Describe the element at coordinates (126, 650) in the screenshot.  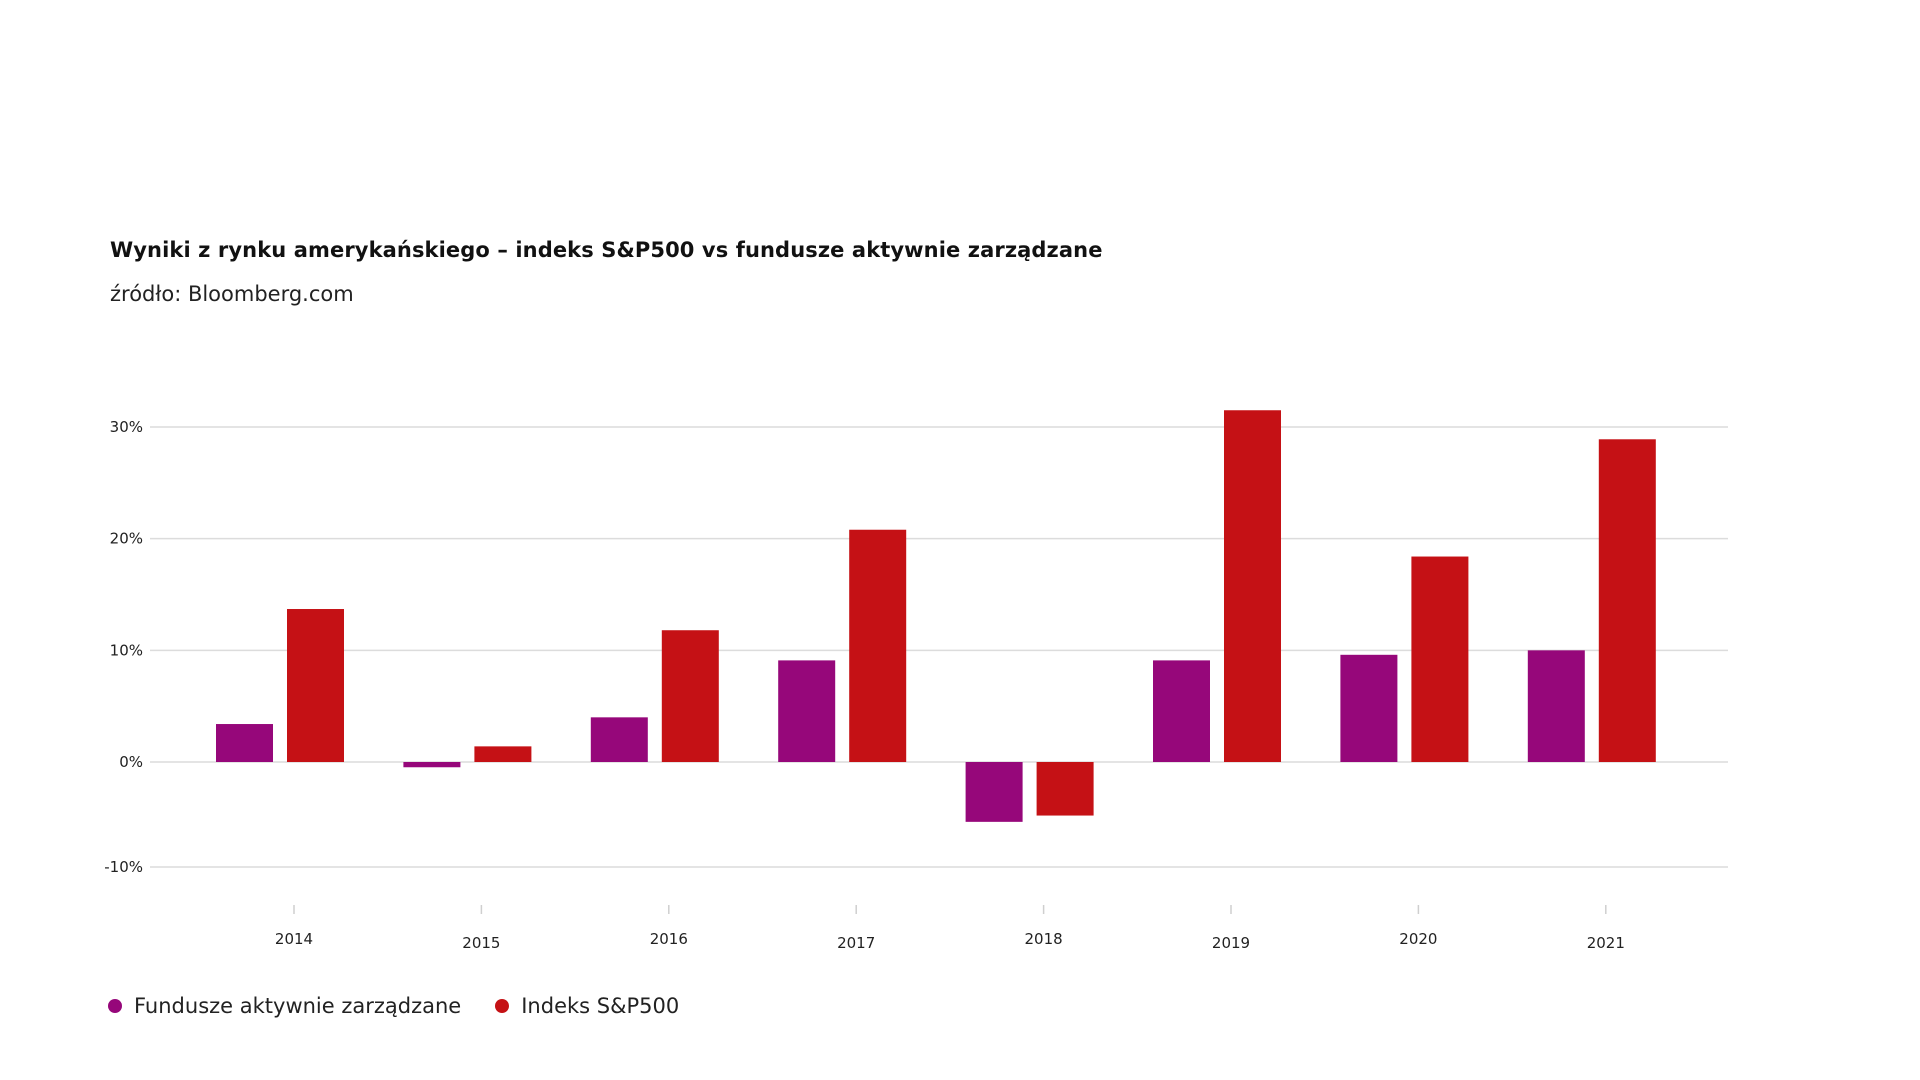
I see `y-tick-label: 10%` at that location.